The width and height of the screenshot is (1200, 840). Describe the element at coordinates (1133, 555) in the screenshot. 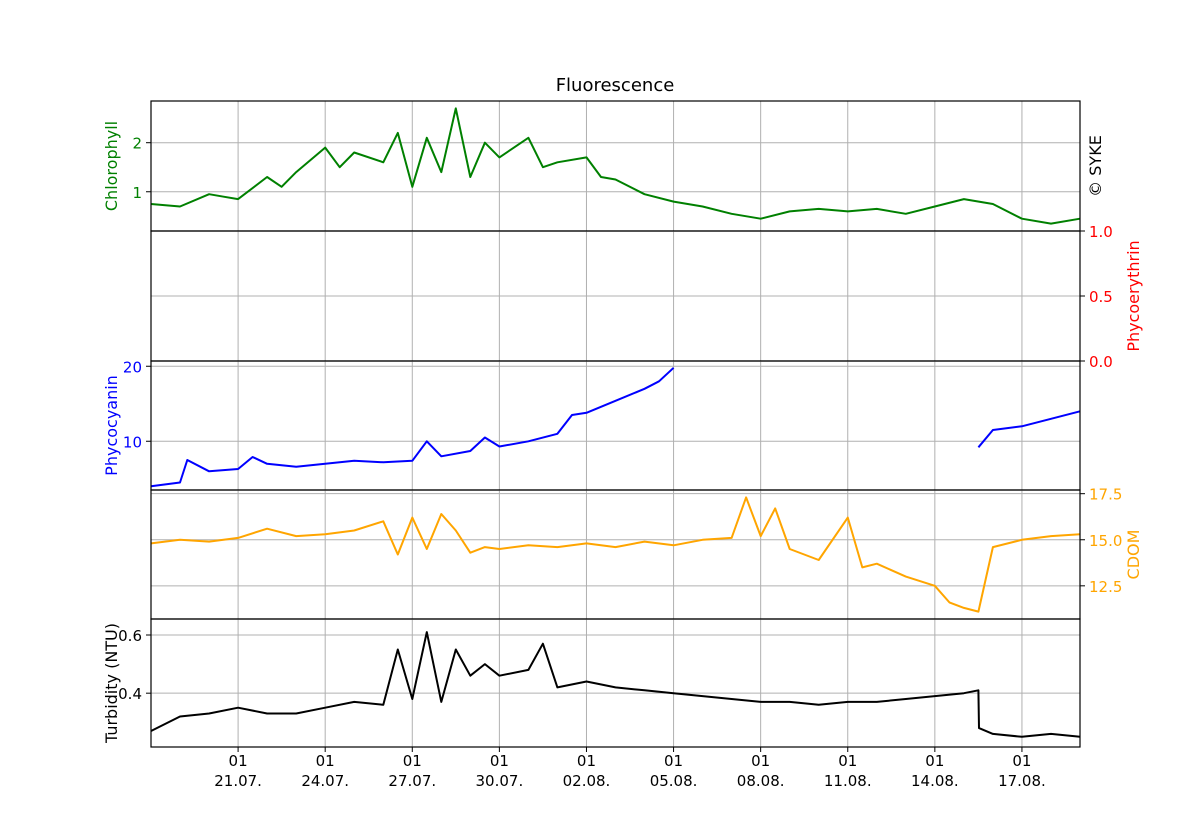

I see `y-axis-label: CDOM` at that location.